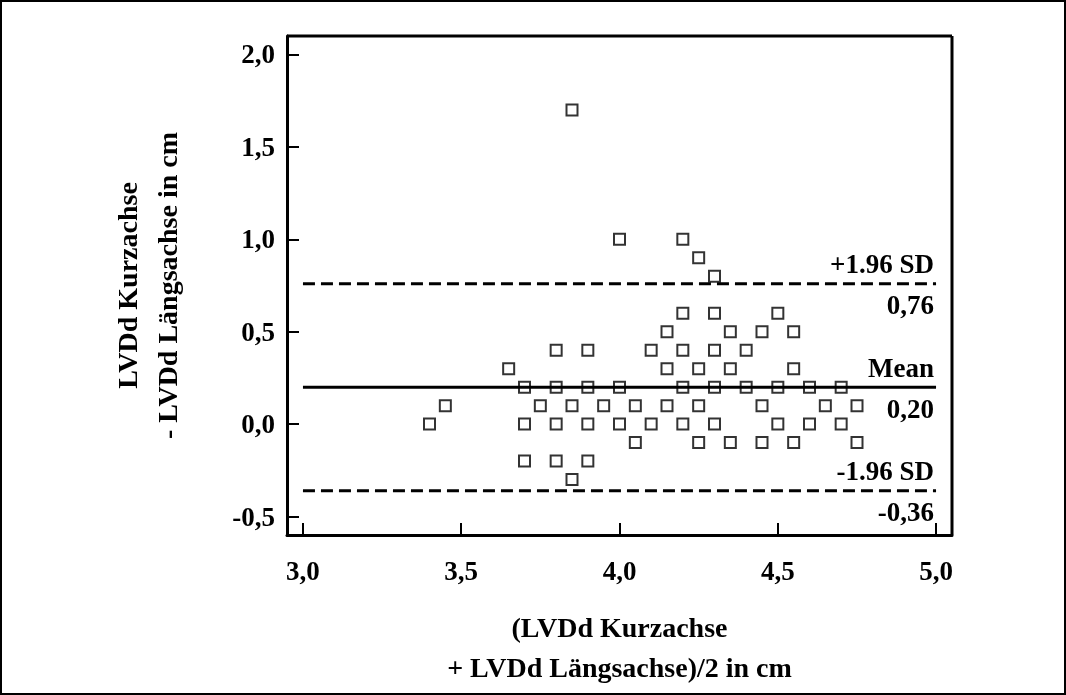  What do you see at coordinates (258, 146) in the screenshot?
I see `y-tick-label: 1,5` at bounding box center [258, 146].